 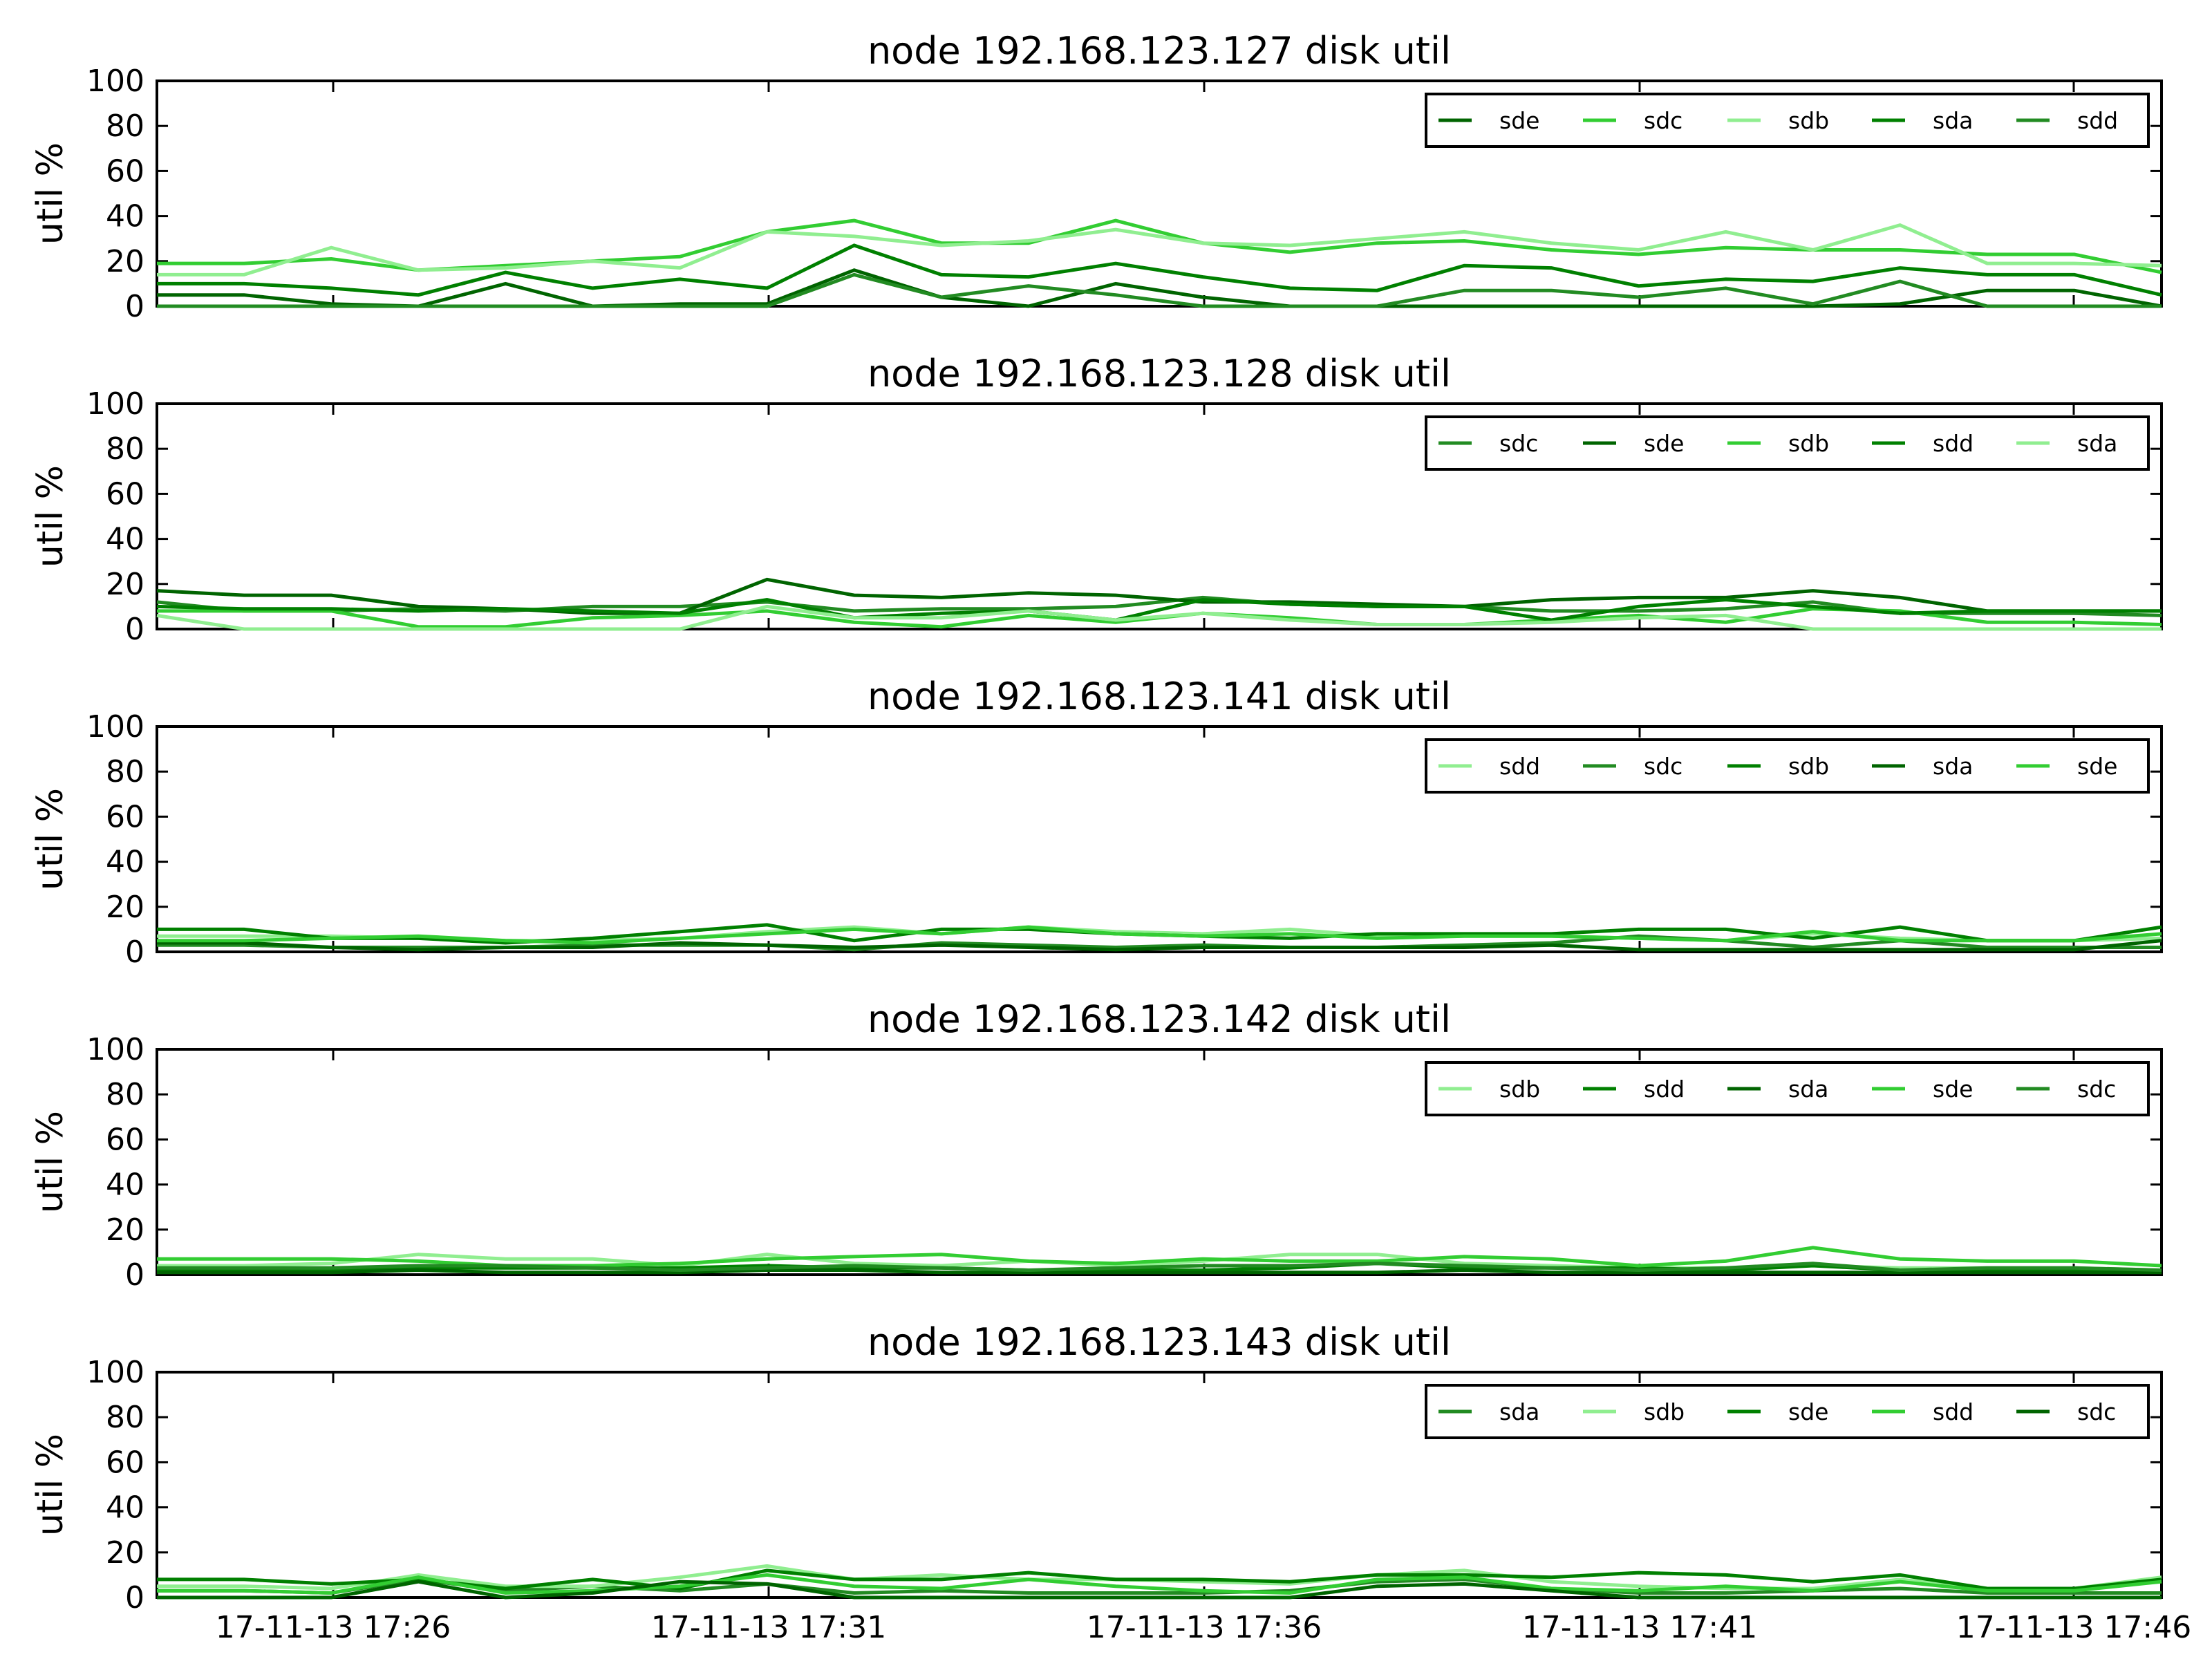 What do you see at coordinates (1204, 1628) in the screenshot?
I see `x-tick-label: 17-11-13 17:36` at bounding box center [1204, 1628].